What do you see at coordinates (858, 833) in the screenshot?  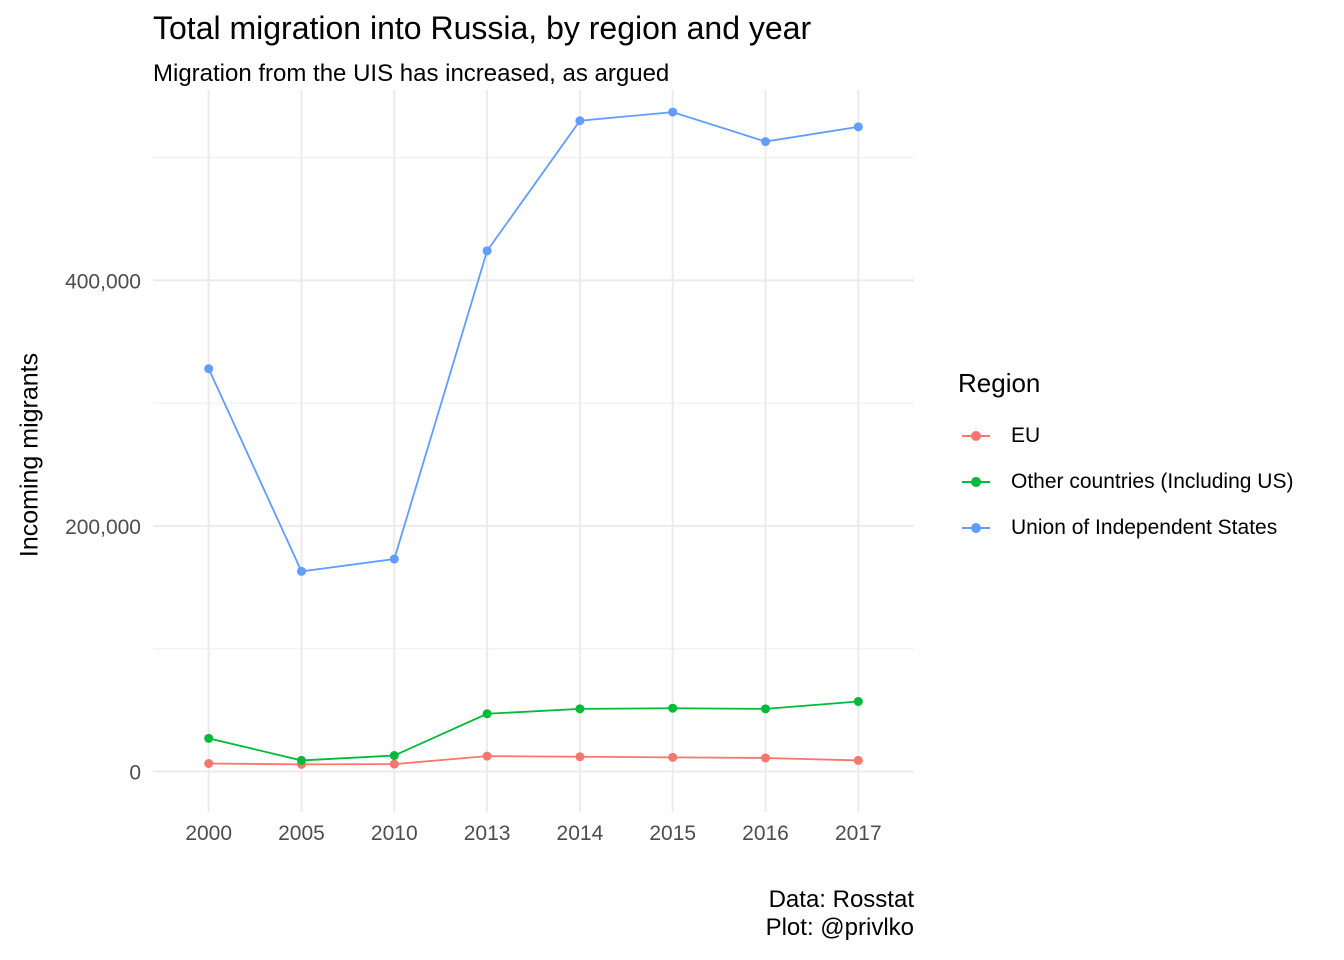 I see `x-tick-label: 2017` at bounding box center [858, 833].